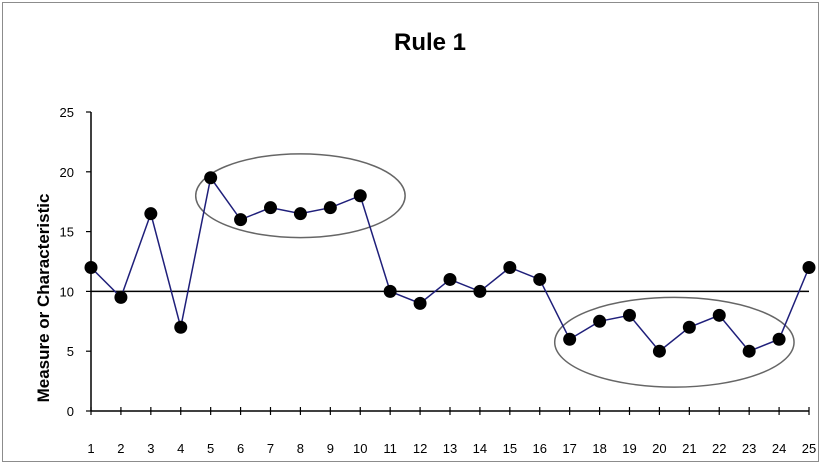 The width and height of the screenshot is (825, 468). What do you see at coordinates (480, 448) in the screenshot?
I see `x-tick-label-14: 14` at bounding box center [480, 448].